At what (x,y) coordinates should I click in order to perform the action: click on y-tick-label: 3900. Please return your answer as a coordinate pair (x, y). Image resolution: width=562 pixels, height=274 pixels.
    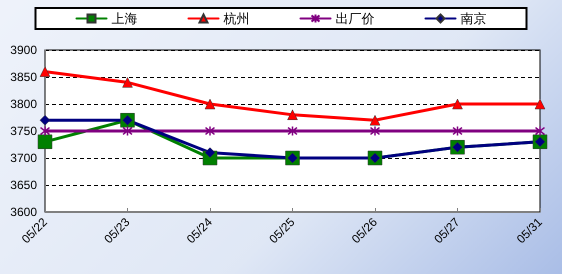
    Looking at the image, I should click on (24, 50).